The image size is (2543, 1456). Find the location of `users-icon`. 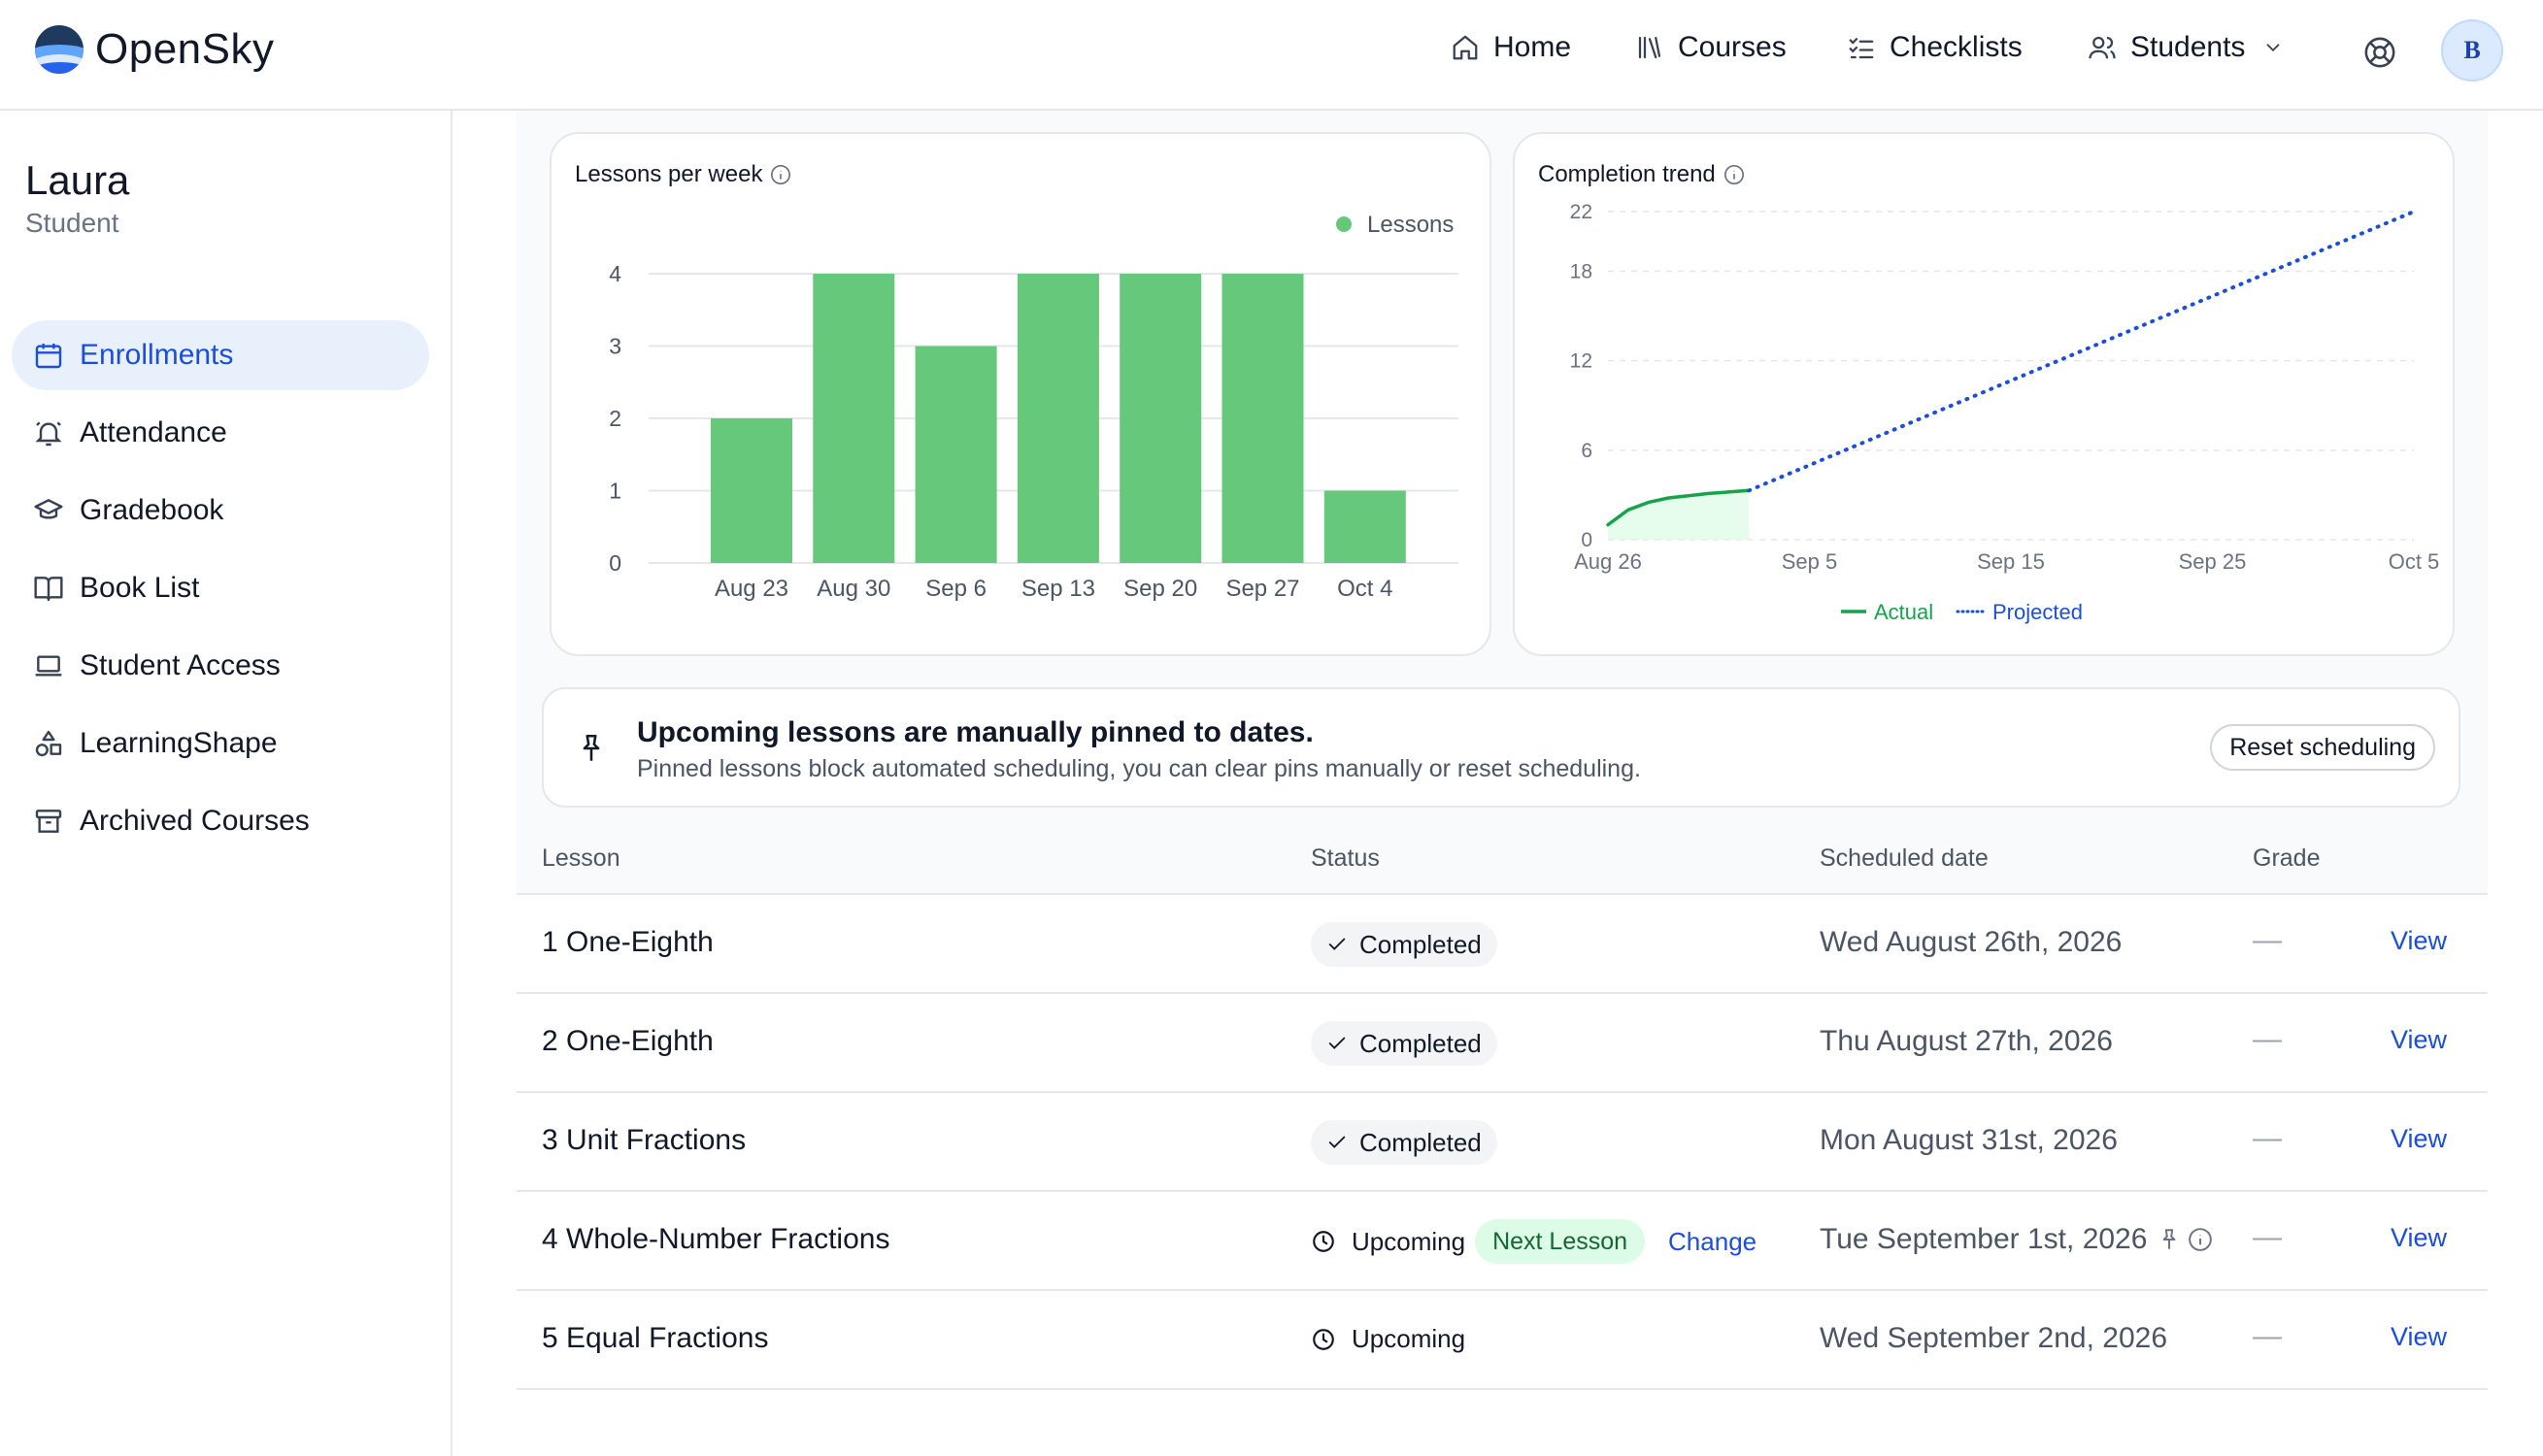

users-icon is located at coordinates (2102, 47).